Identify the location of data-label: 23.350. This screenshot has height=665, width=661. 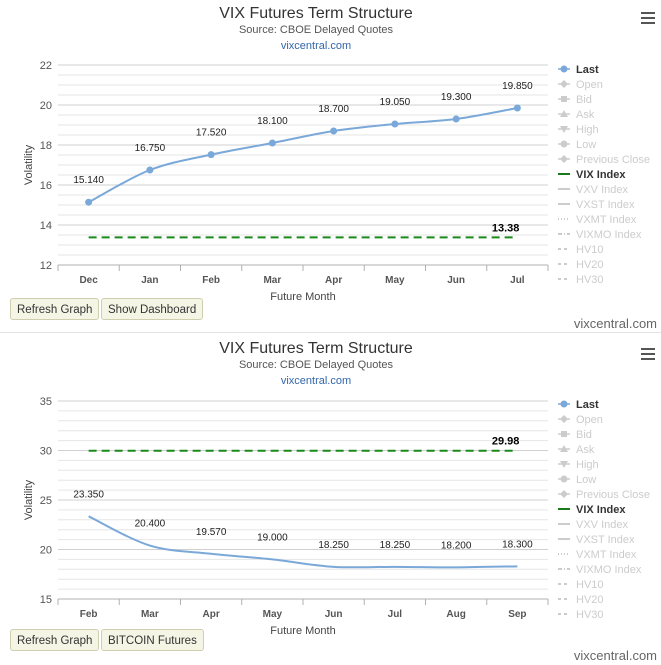
(88, 494).